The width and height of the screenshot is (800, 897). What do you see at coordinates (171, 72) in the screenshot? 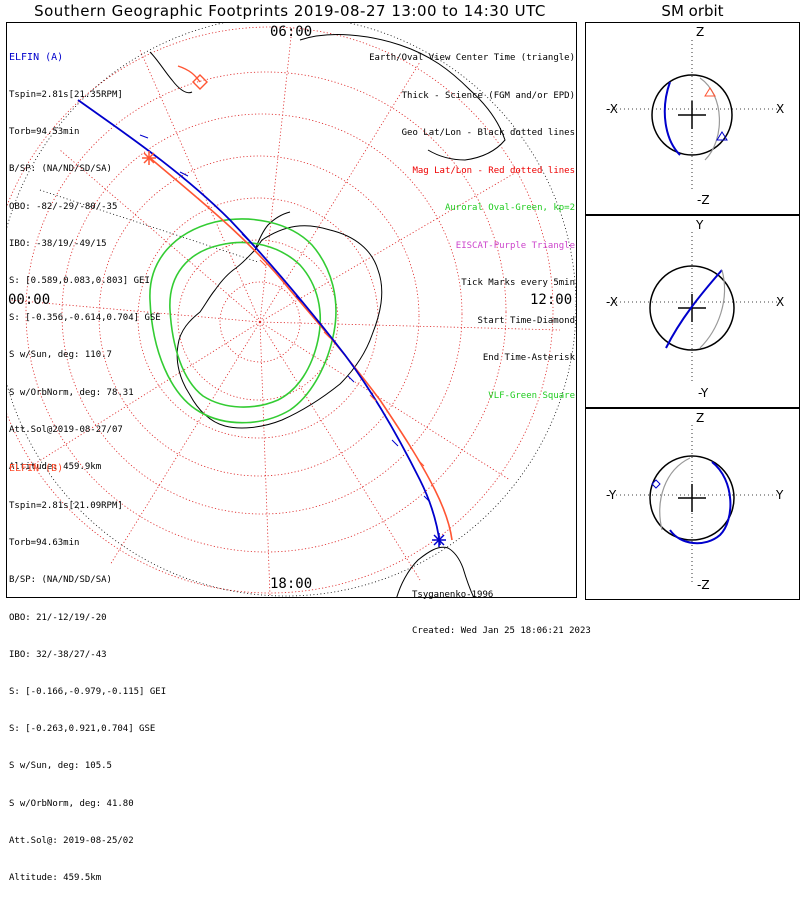
I see `new-zealand-coastline` at bounding box center [171, 72].